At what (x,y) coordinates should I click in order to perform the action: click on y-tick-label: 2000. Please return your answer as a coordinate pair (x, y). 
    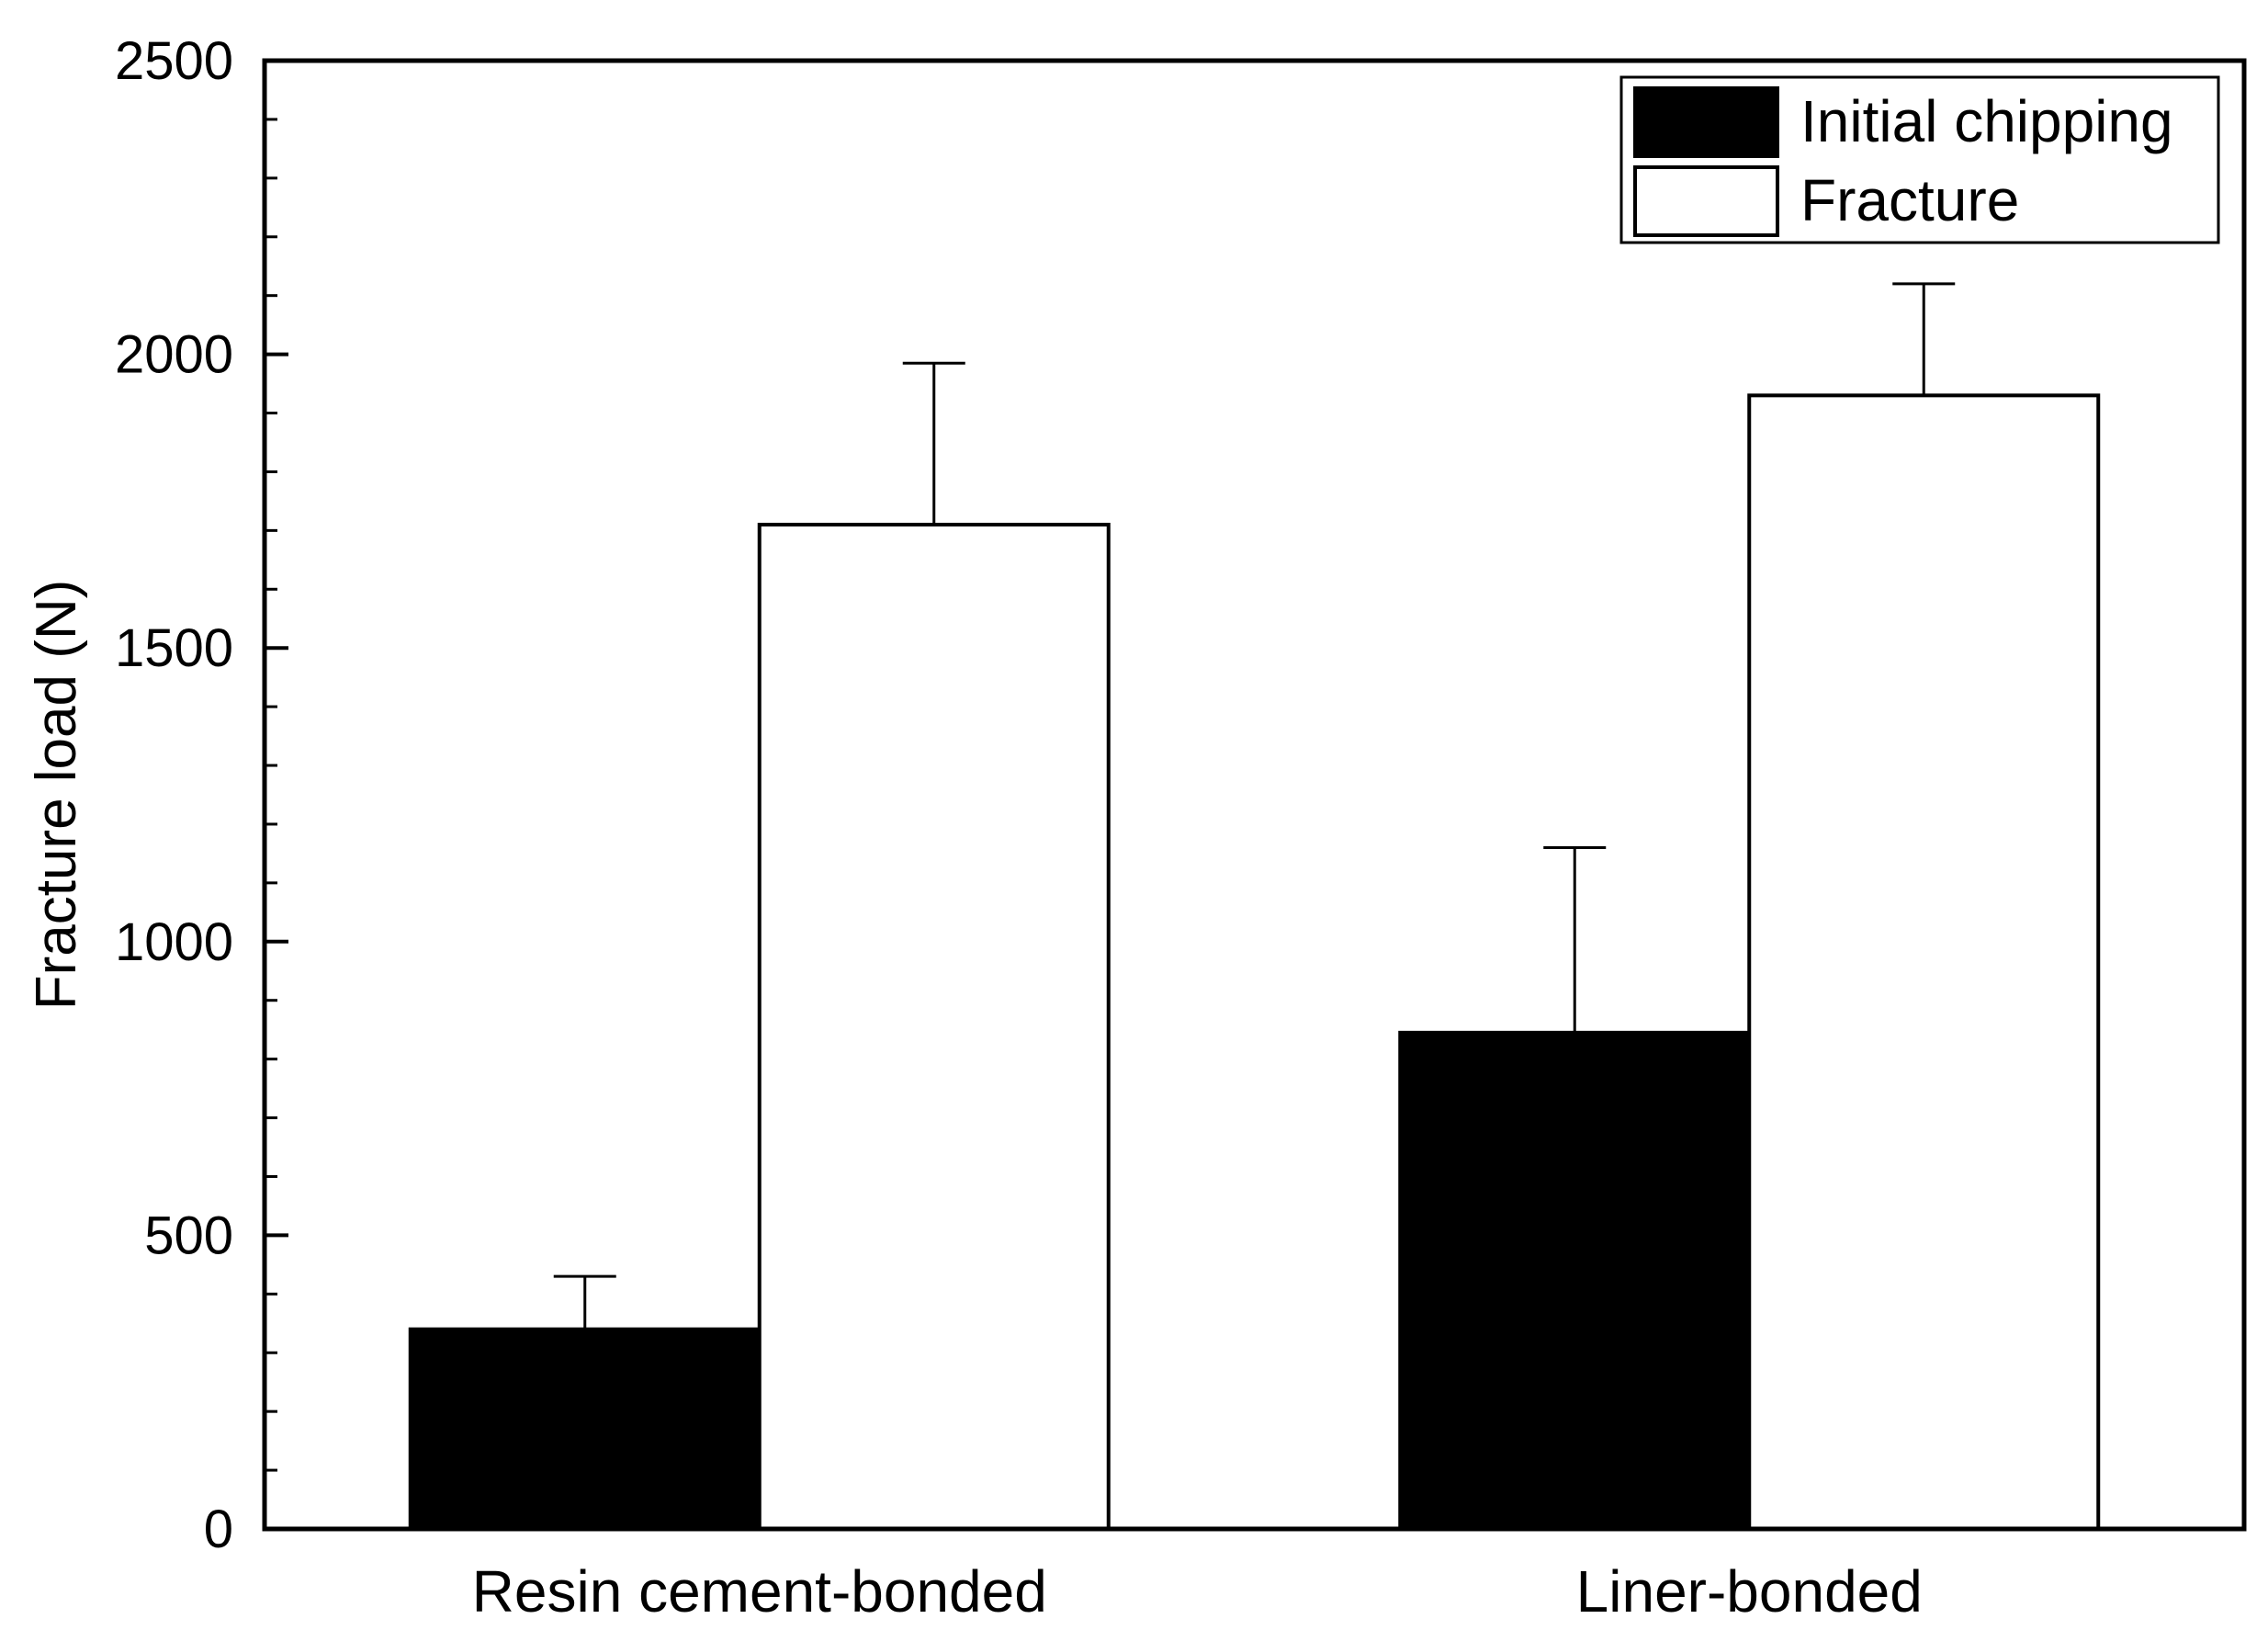
    Looking at the image, I should click on (174, 355).